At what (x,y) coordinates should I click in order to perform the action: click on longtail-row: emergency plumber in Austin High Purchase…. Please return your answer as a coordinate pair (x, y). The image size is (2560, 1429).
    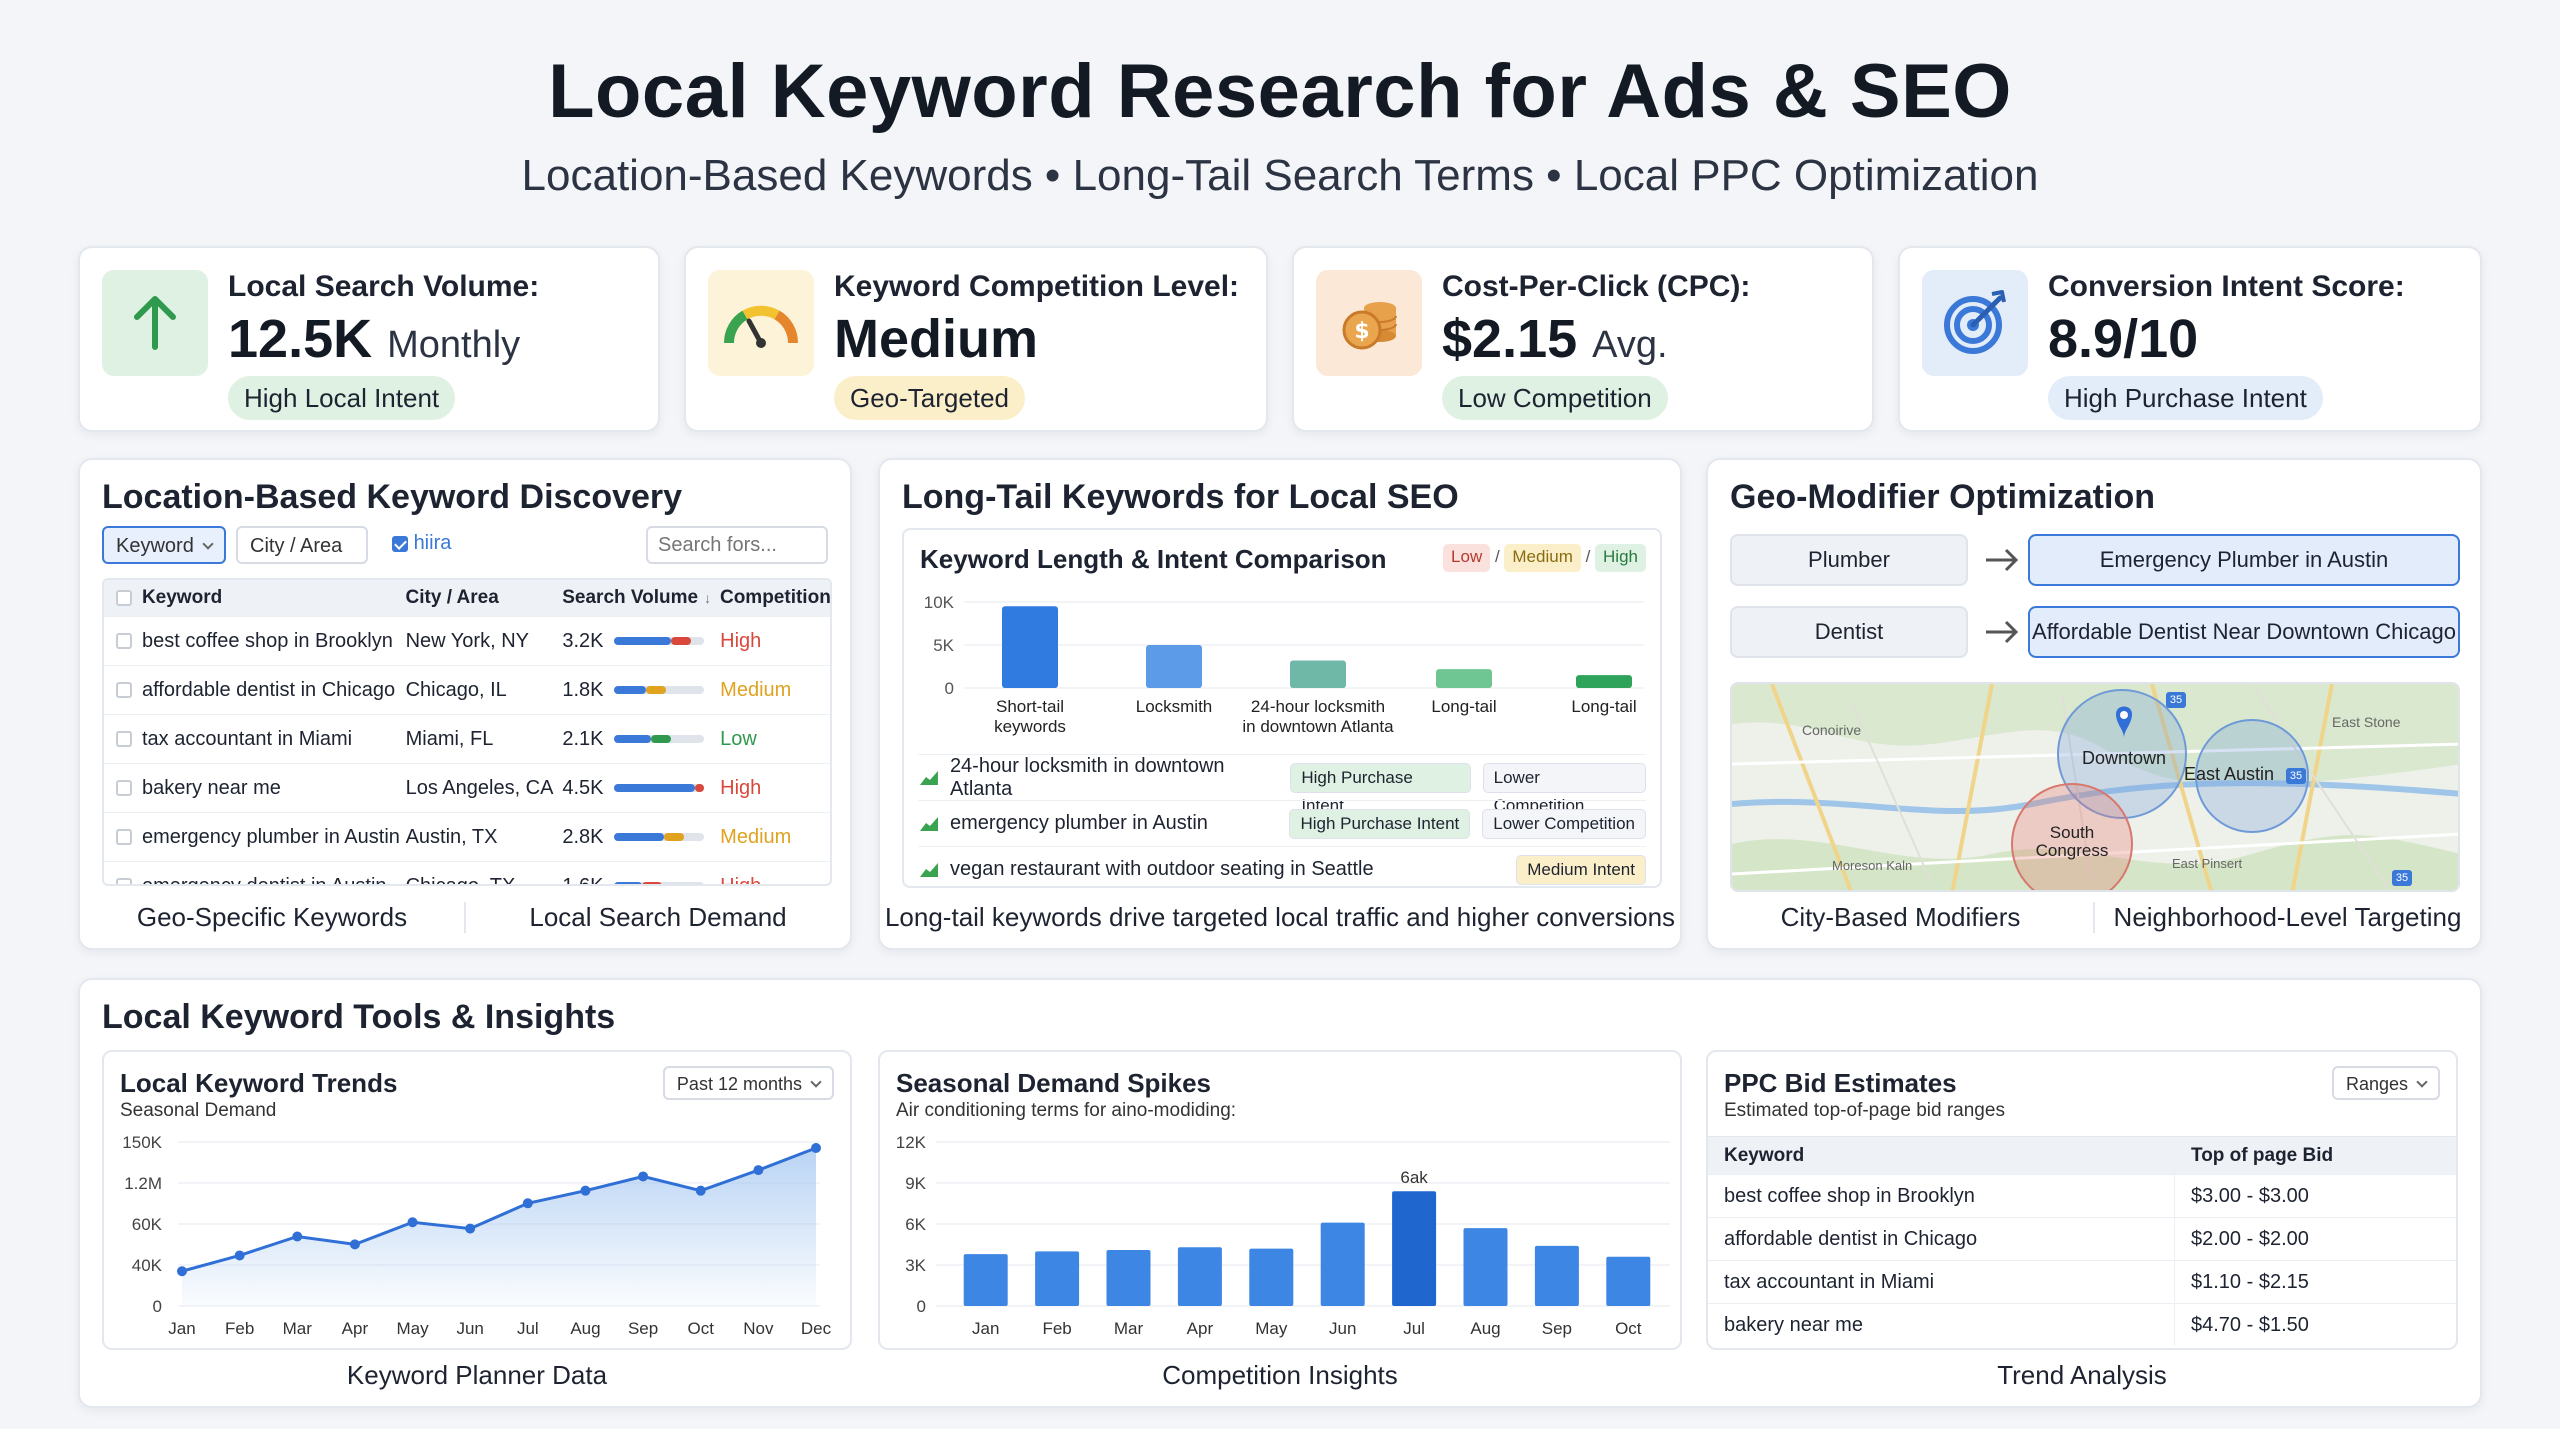
    Looking at the image, I should click on (1282, 823).